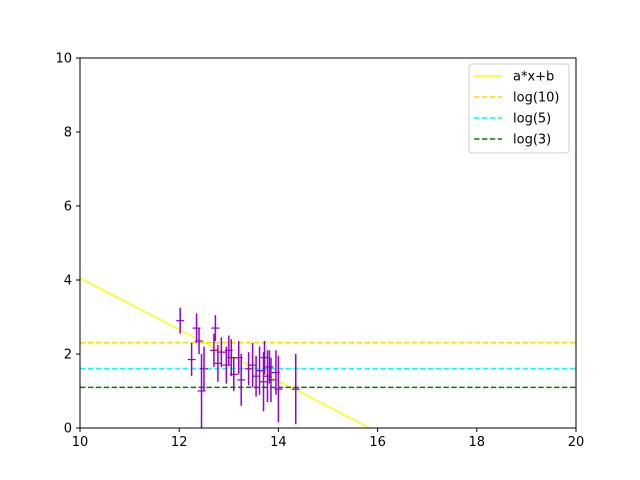  Describe the element at coordinates (68, 133) in the screenshot. I see `y-tick-label: 8` at that location.